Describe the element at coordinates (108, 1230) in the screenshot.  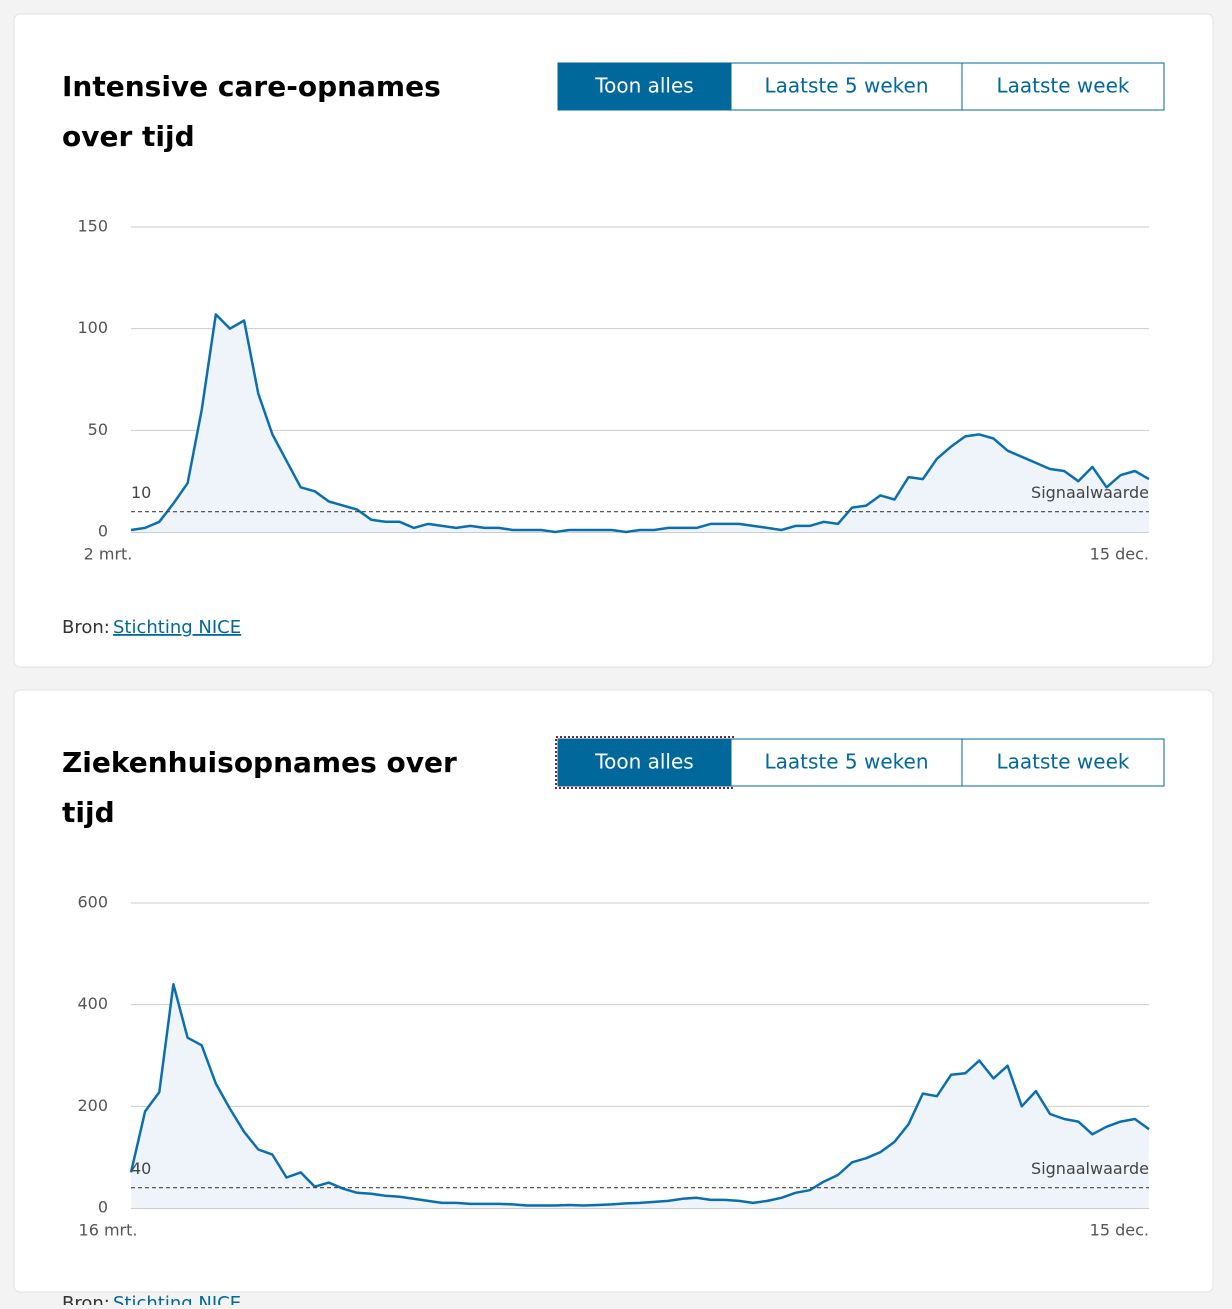
I see `x-tick-label: 16 mrt.` at that location.